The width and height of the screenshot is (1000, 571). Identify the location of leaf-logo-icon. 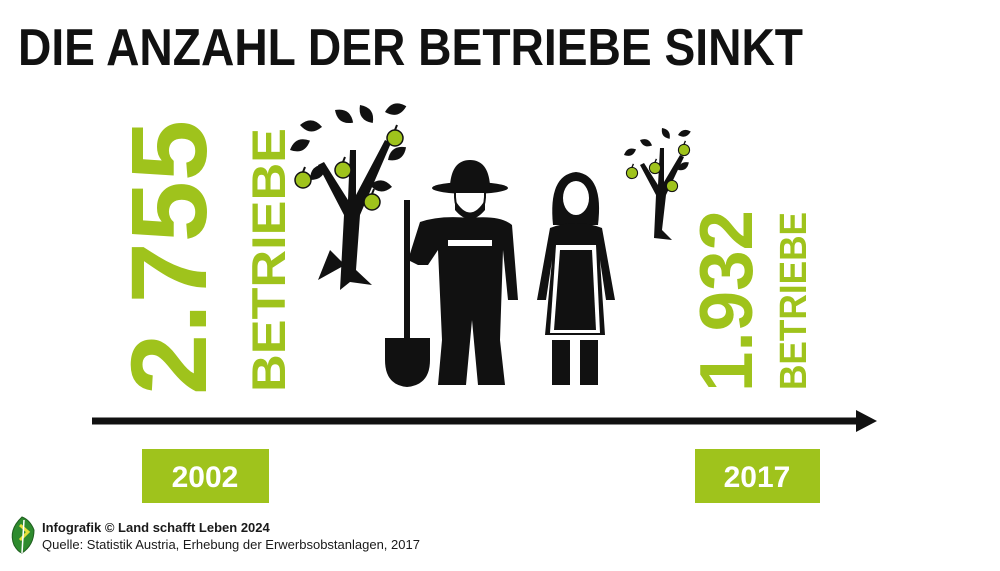
(23, 535).